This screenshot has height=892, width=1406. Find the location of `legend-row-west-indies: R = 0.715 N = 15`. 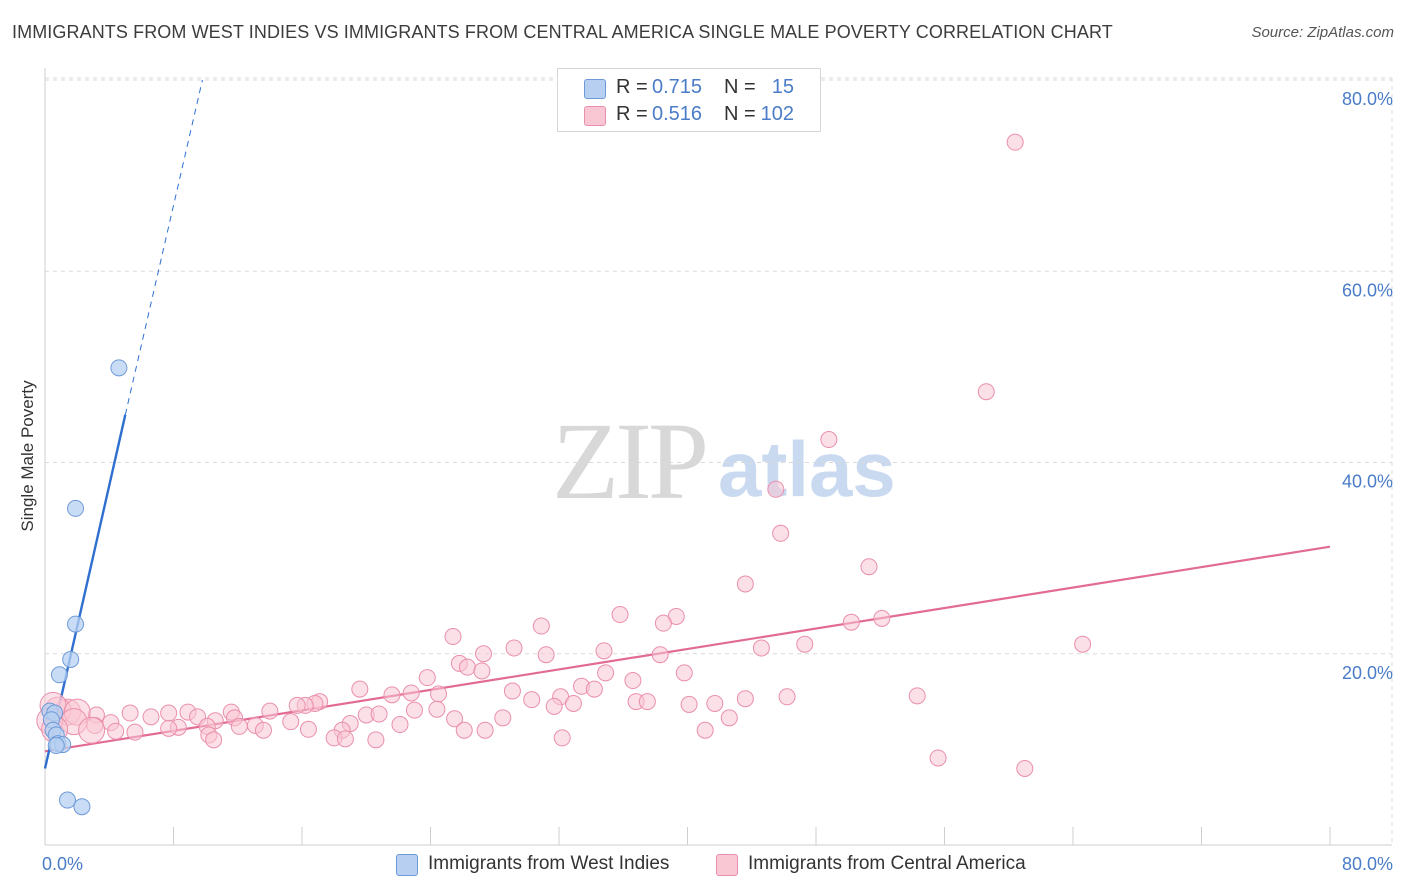

legend-row-west-indies: R = 0.715 N = 15 is located at coordinates (689, 88).